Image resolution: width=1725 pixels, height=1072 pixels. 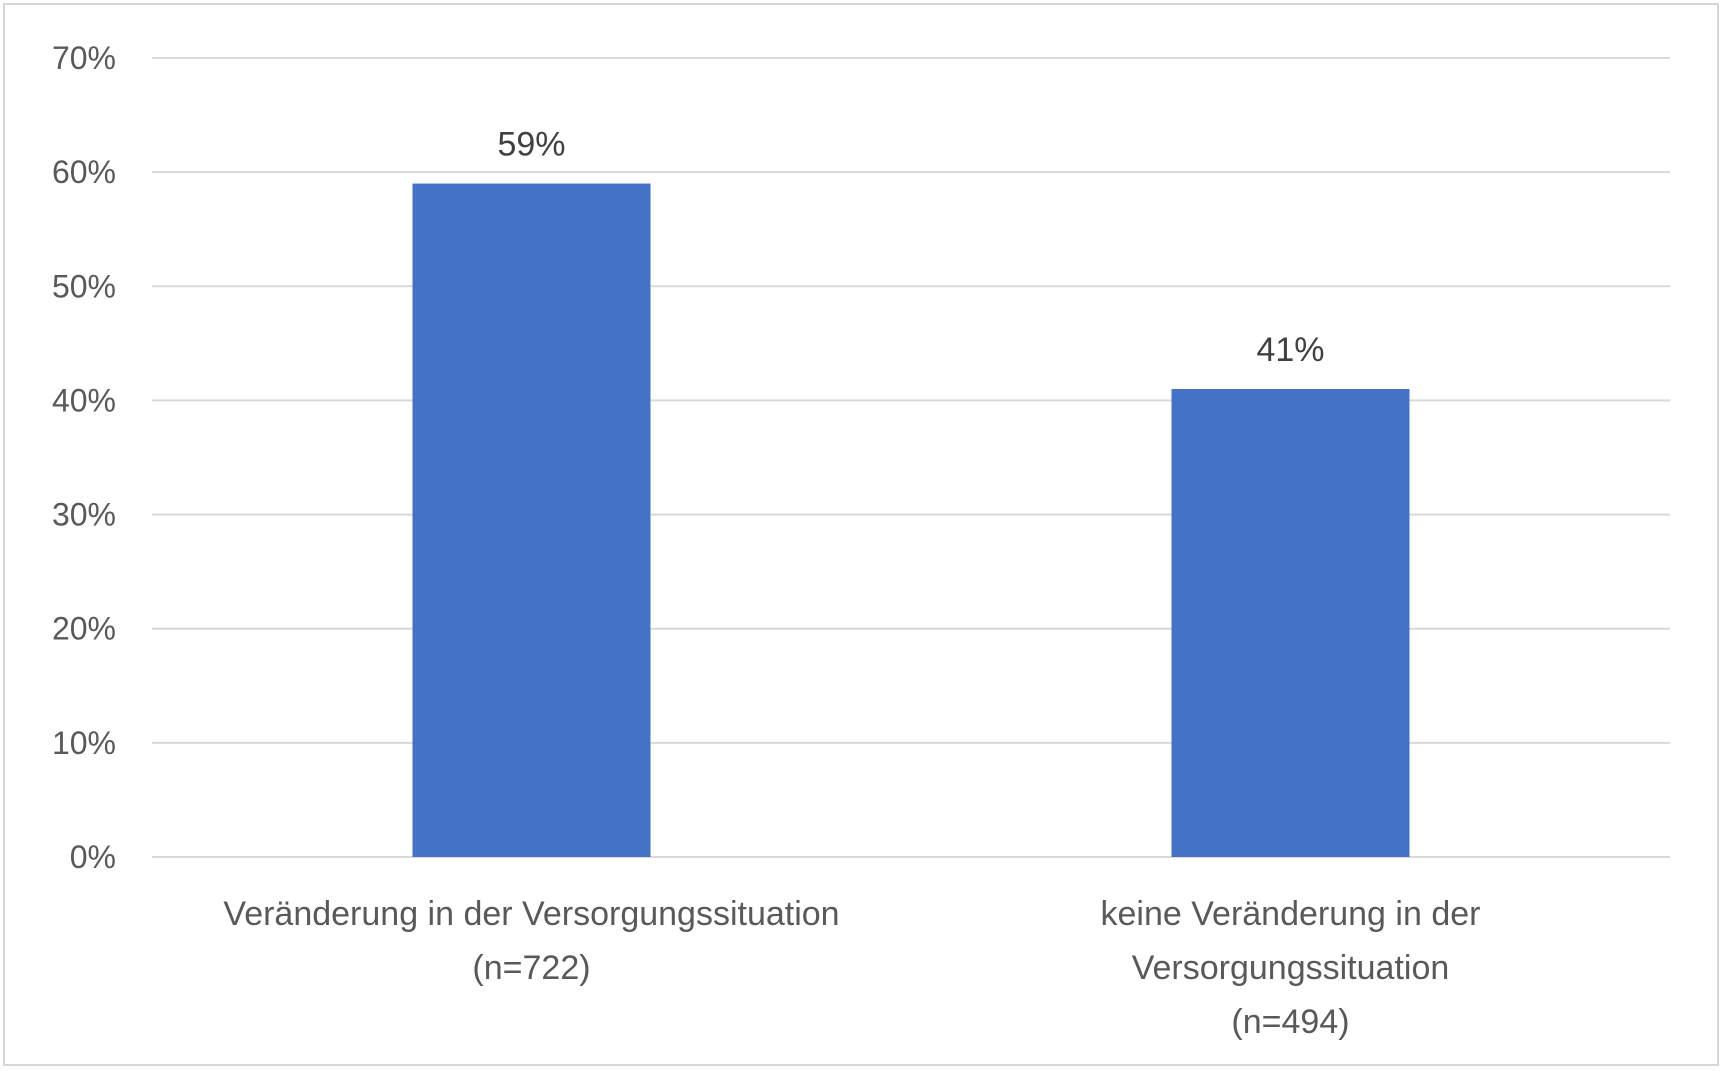 What do you see at coordinates (531, 145) in the screenshot?
I see `data-label: 59%` at bounding box center [531, 145].